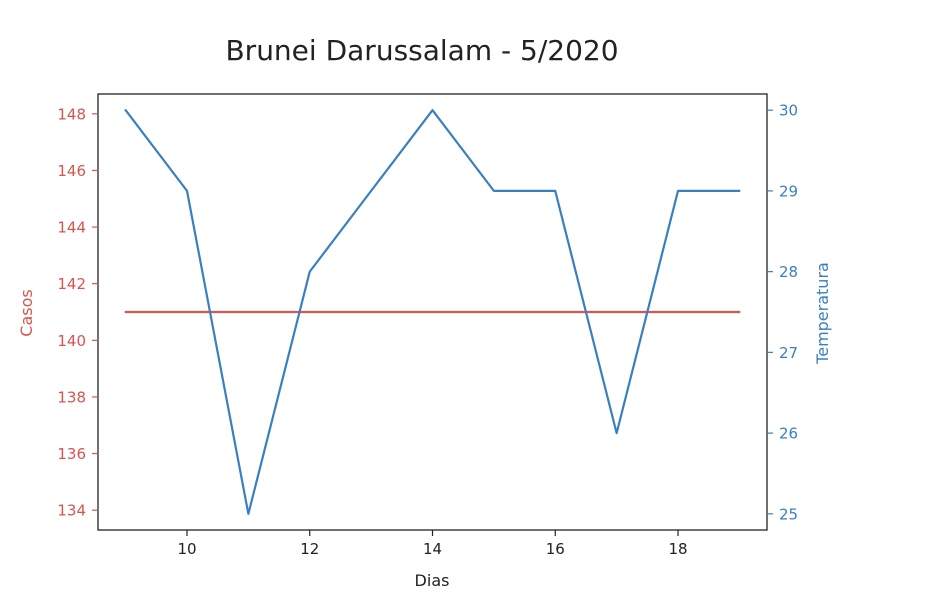 This screenshot has height=610, width=930. What do you see at coordinates (788, 514) in the screenshot?
I see `right-y-tick-label: 25` at bounding box center [788, 514].